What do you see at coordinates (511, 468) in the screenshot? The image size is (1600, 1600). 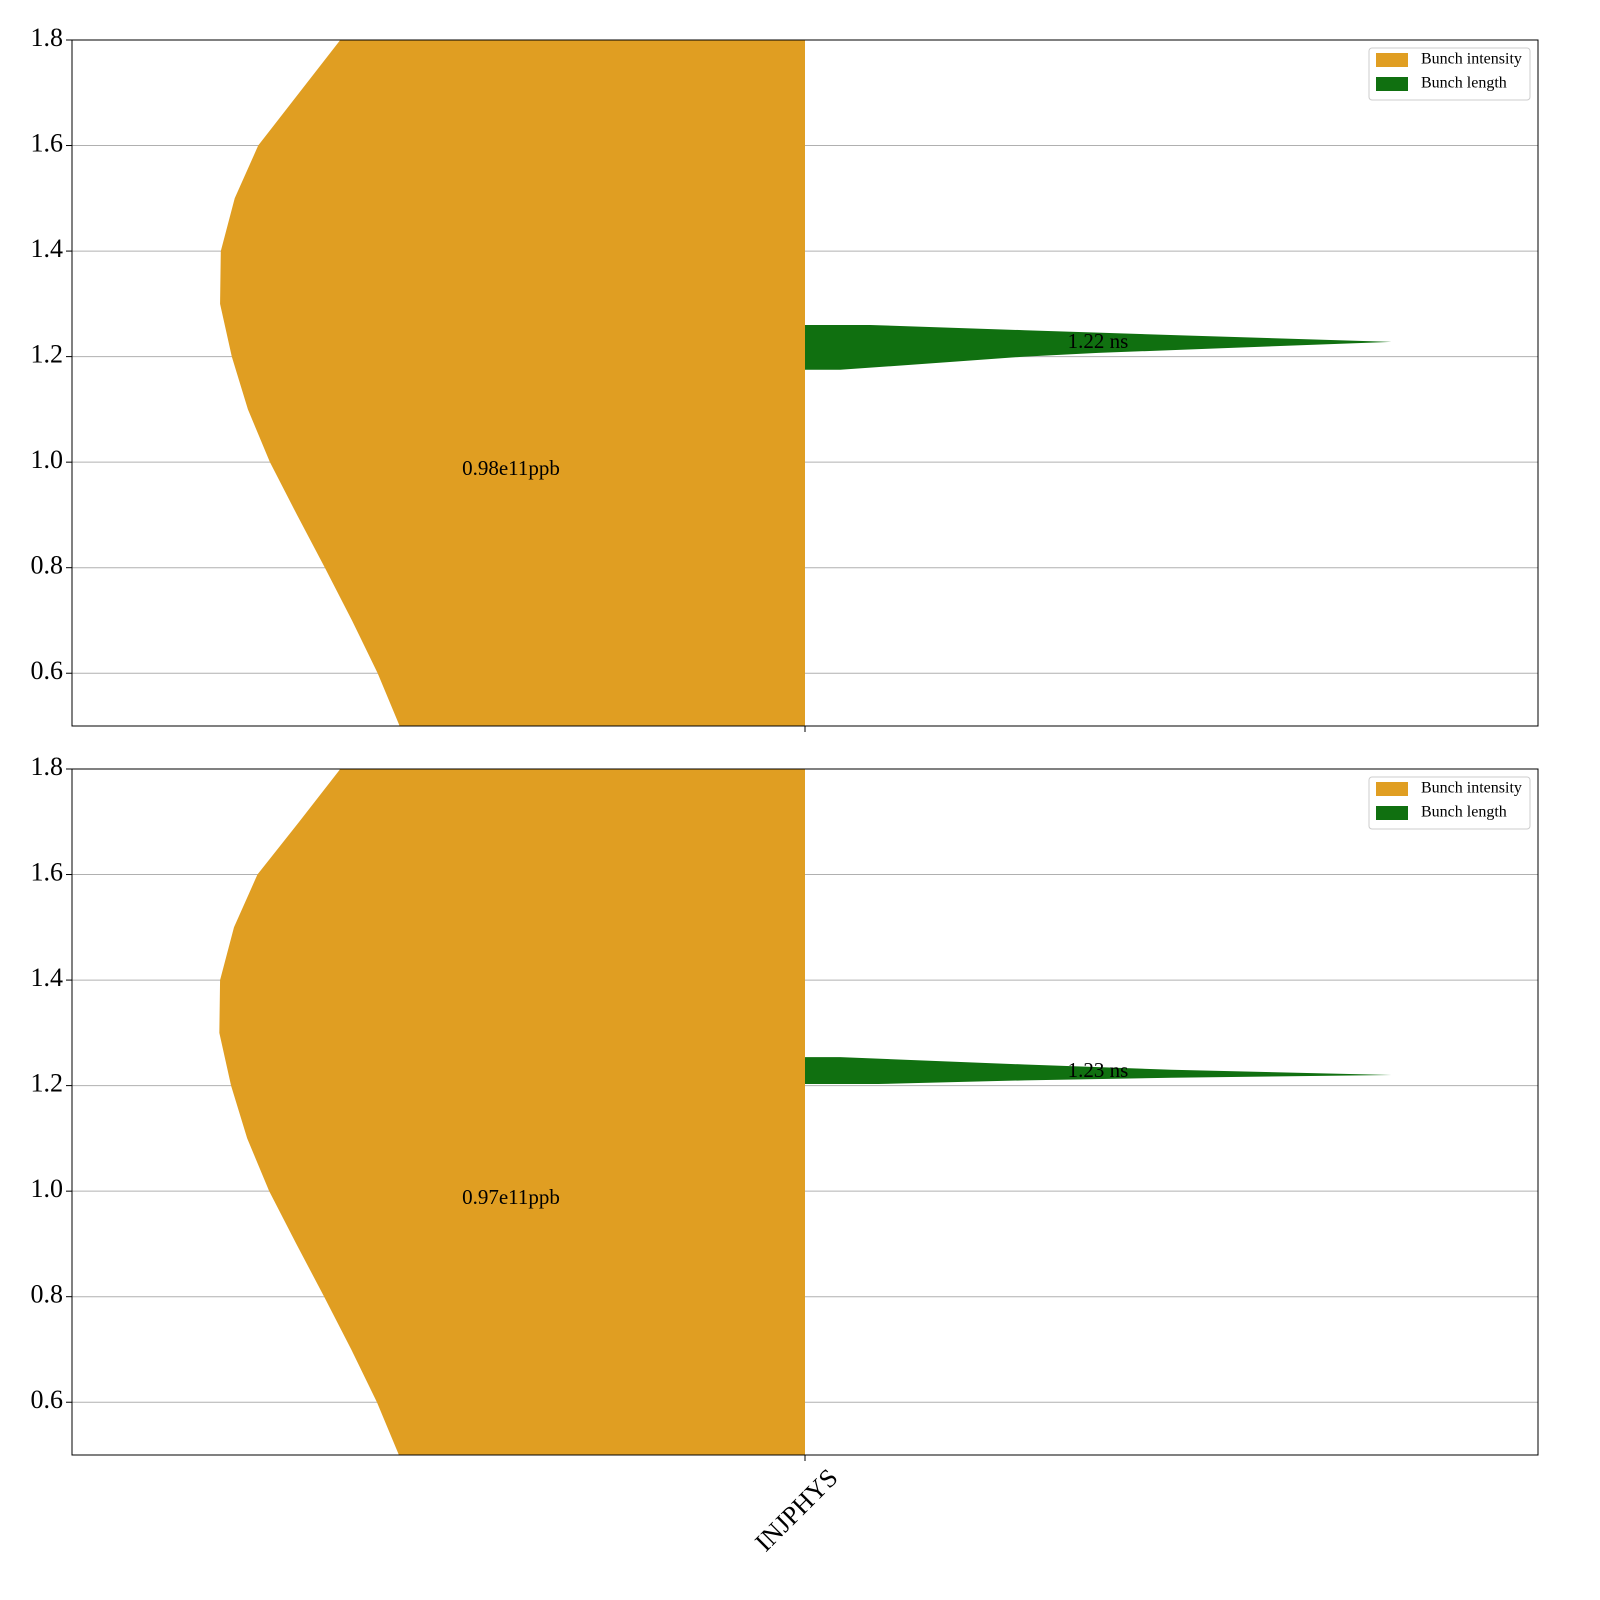 I see `annotation: 0.98e11ppb` at bounding box center [511, 468].